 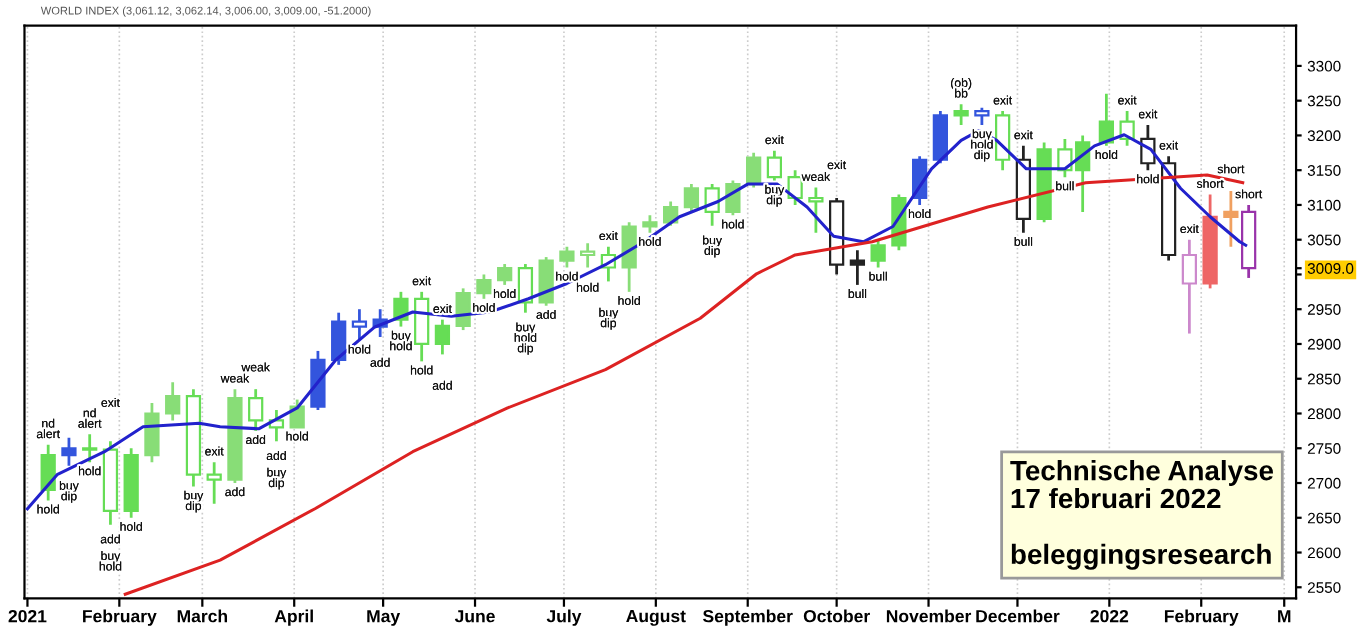 What do you see at coordinates (202, 616) in the screenshot?
I see `x-tick-label: March` at bounding box center [202, 616].